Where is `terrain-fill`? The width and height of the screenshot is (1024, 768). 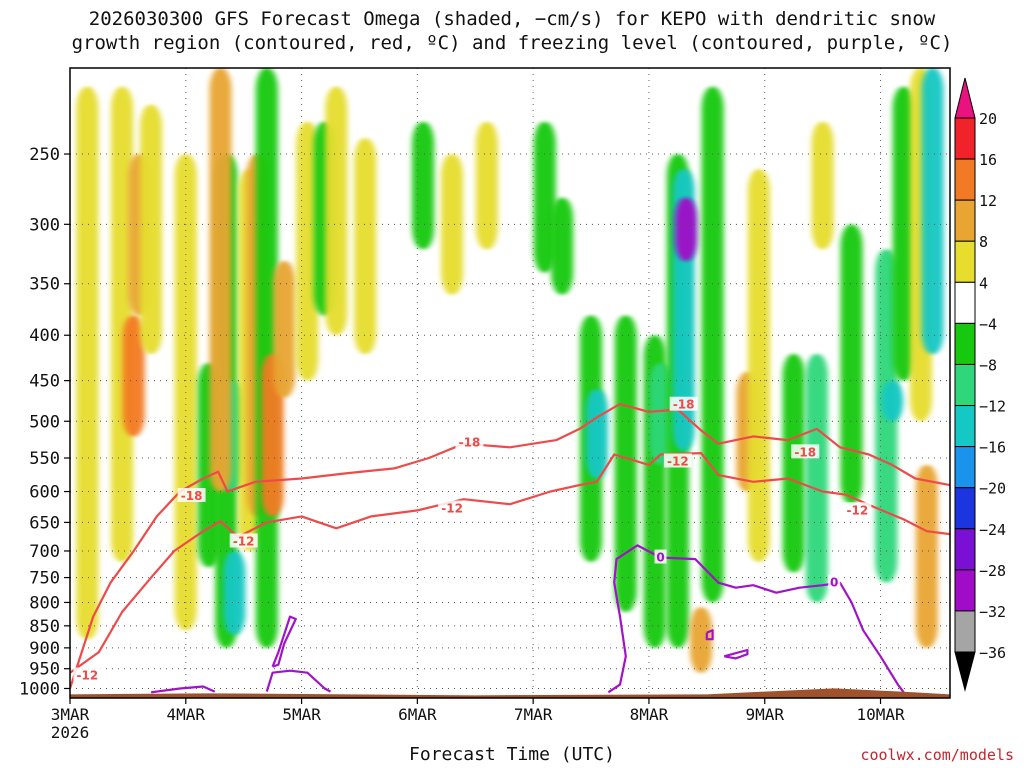
terrain-fill is located at coordinates (510, 693).